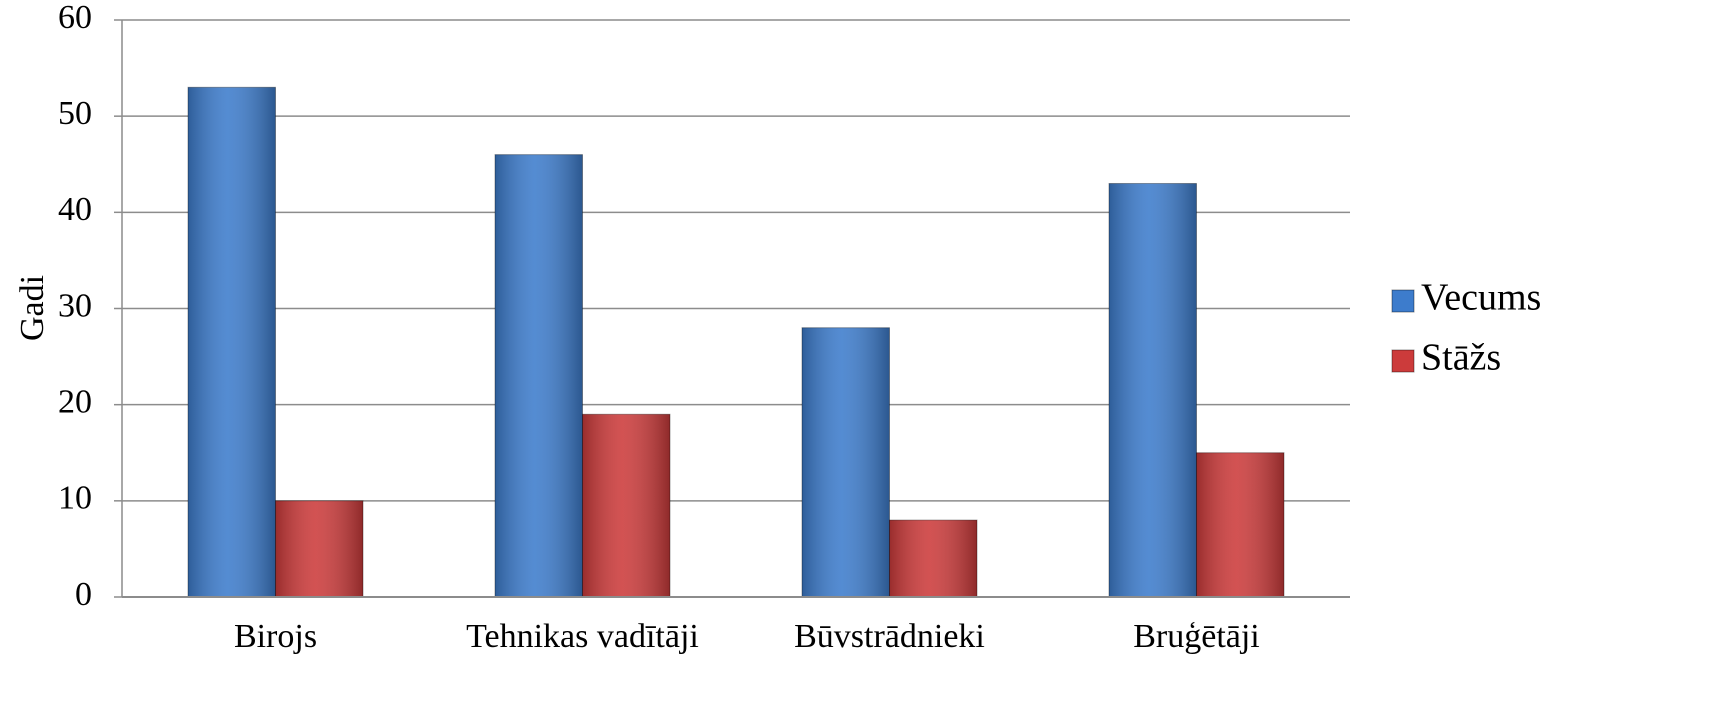 The image size is (1731, 724). What do you see at coordinates (1481, 298) in the screenshot?
I see `legend-label: Vecums` at bounding box center [1481, 298].